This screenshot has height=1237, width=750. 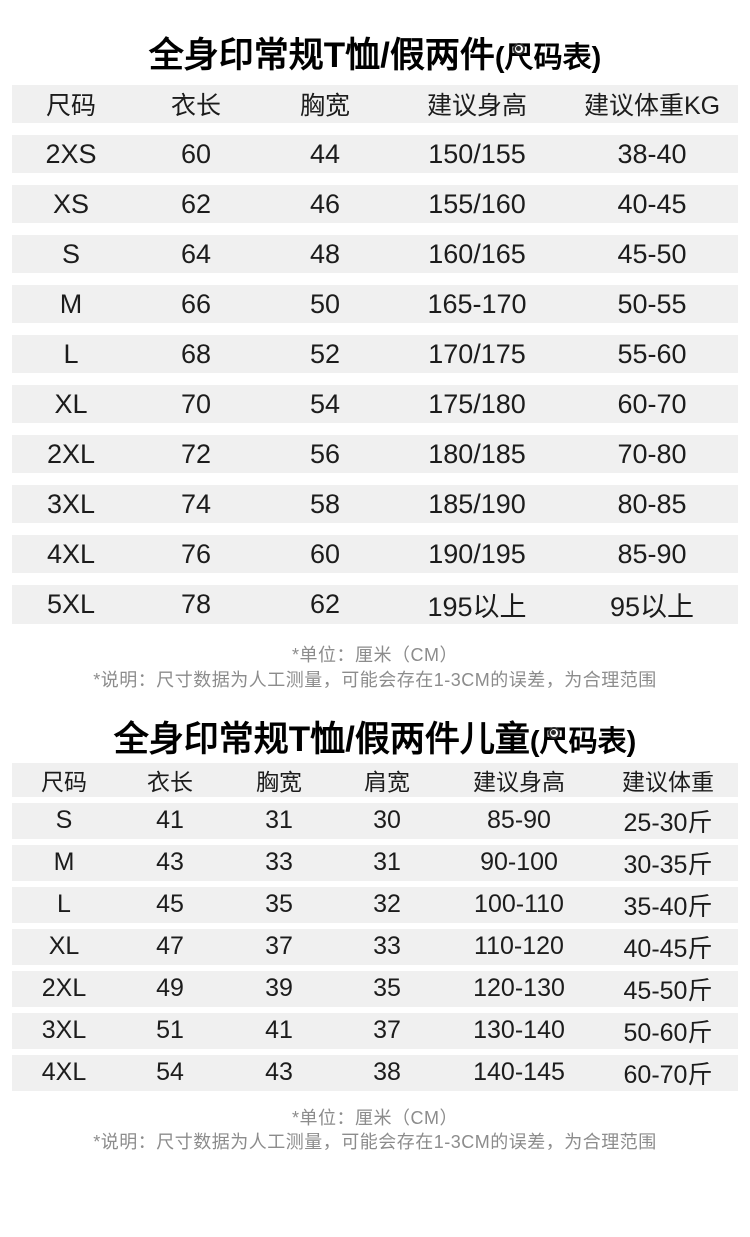 I want to click on cell-weight: 25-30斤, so click(x=668, y=820).